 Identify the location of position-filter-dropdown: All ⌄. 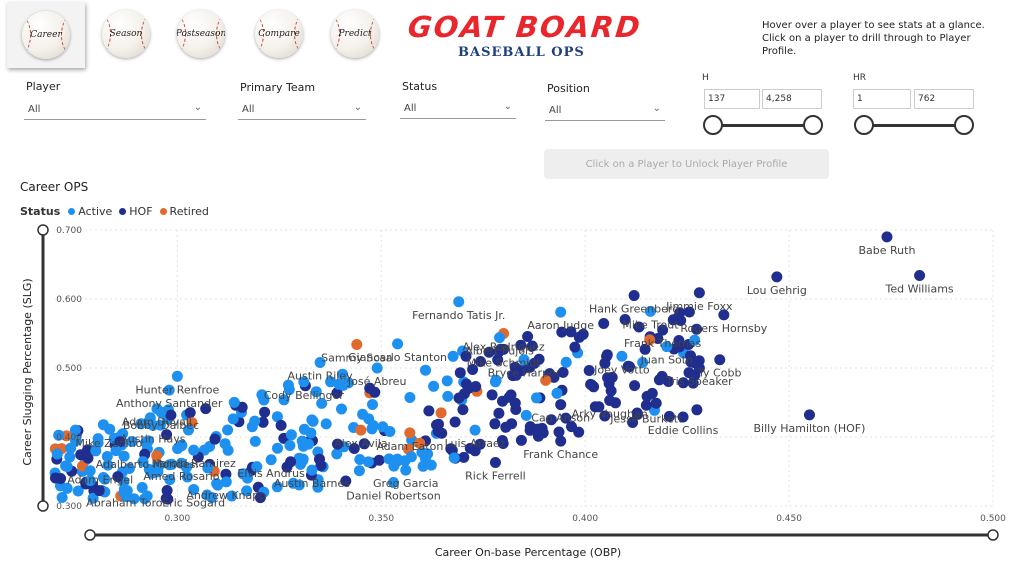
(605, 110).